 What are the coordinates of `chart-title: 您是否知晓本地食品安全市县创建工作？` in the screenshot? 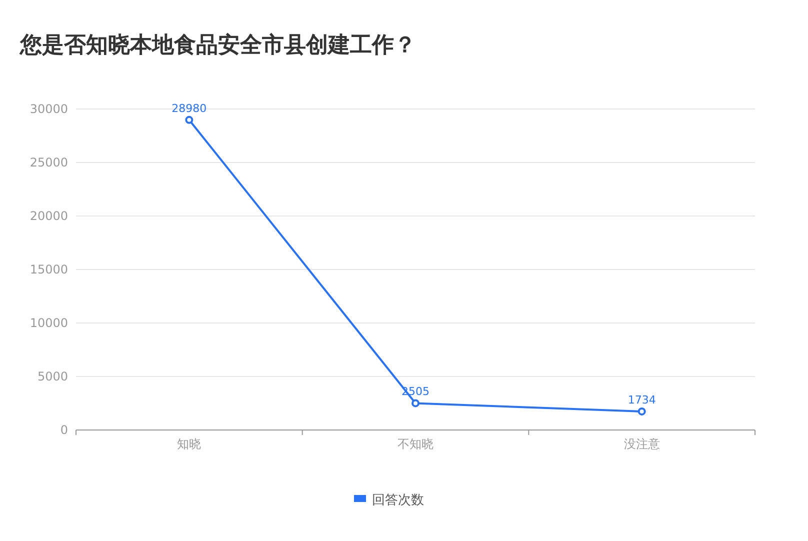 It's located at (217, 45).